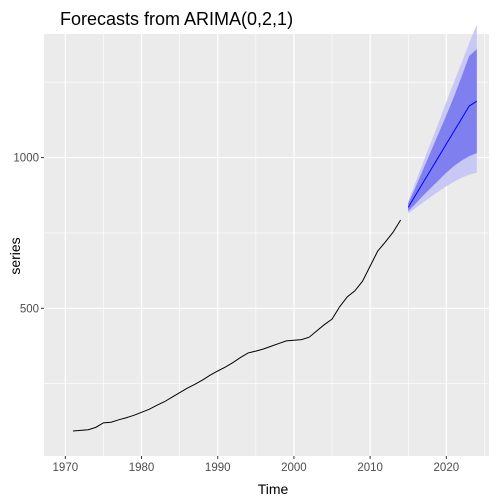  Describe the element at coordinates (66, 468) in the screenshot. I see `x-tick-label: 1970` at that location.